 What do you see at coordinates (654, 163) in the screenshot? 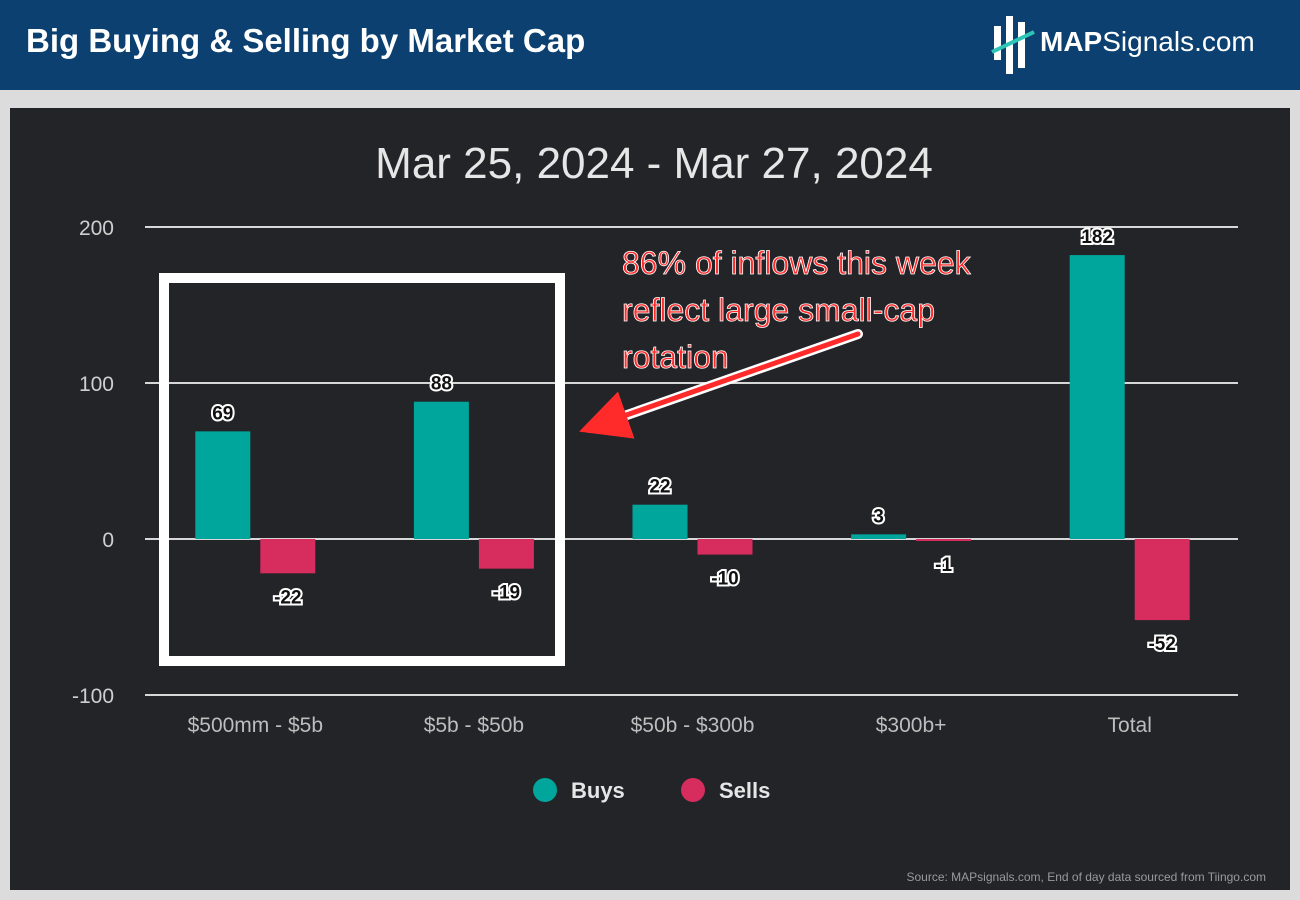
I see `chart-title: Mar 25, 2024 - Mar 27, 2024` at bounding box center [654, 163].